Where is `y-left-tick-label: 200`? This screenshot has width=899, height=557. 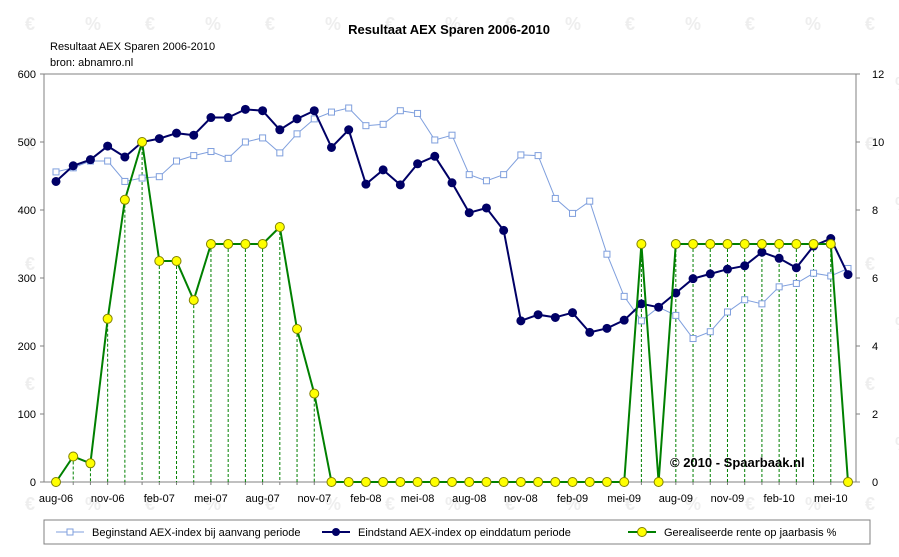
y-left-tick-label: 200 is located at coordinates (27, 347).